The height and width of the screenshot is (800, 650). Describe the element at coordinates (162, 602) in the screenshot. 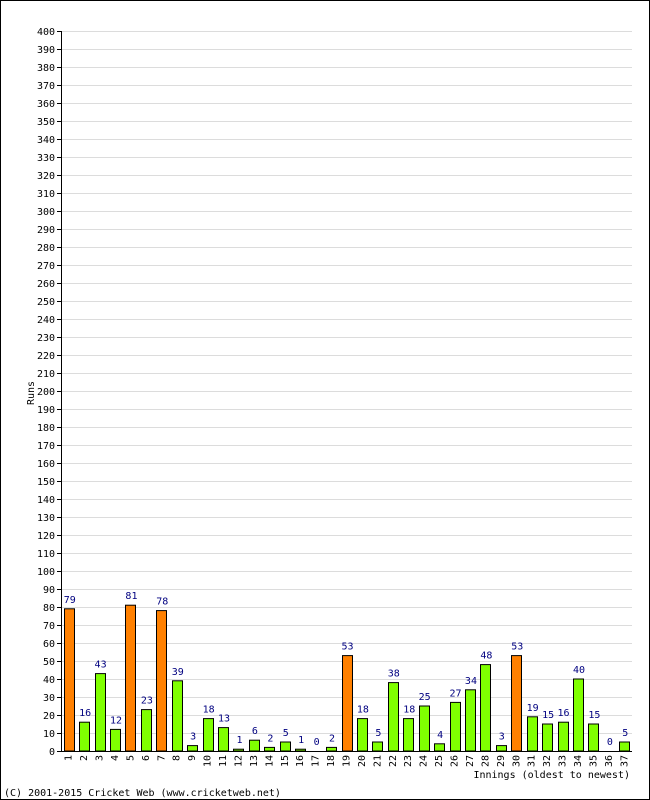

I see `data-label: 78` at that location.